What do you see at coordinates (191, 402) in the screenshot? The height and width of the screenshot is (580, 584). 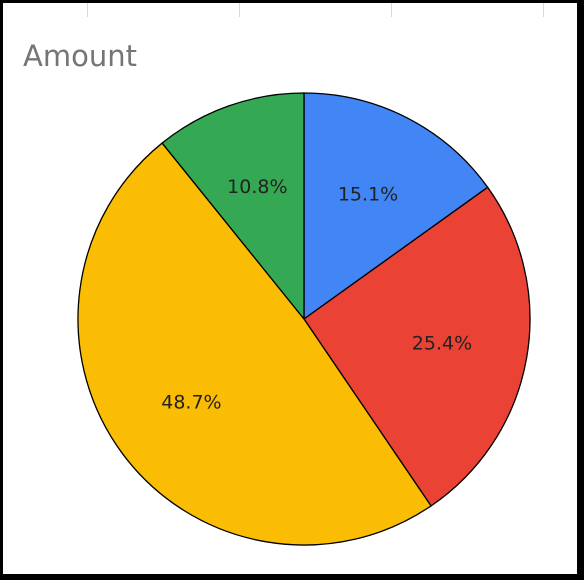 I see `slice-percent-label: 48.7%` at bounding box center [191, 402].